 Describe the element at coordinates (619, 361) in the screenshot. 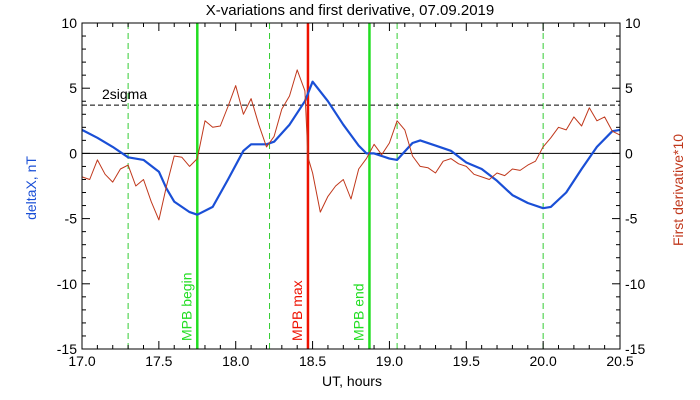

I see `x-tick-label: 20.5` at that location.